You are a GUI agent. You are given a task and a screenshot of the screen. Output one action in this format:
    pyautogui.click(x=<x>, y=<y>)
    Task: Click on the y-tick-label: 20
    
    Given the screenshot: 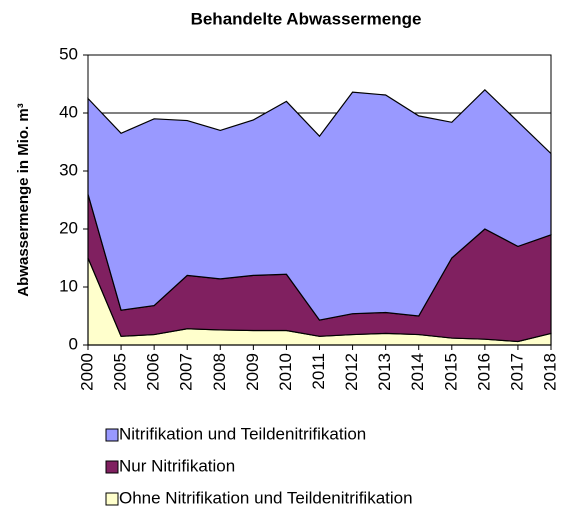 What is the action you would take?
    pyautogui.click(x=68, y=227)
    